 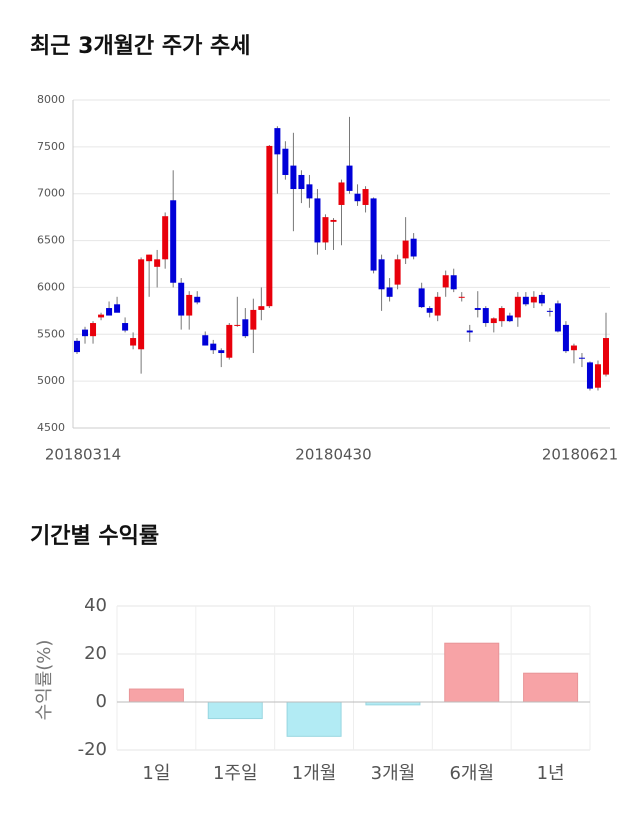 I want to click on y-tick-label: 8000, so click(x=51, y=99).